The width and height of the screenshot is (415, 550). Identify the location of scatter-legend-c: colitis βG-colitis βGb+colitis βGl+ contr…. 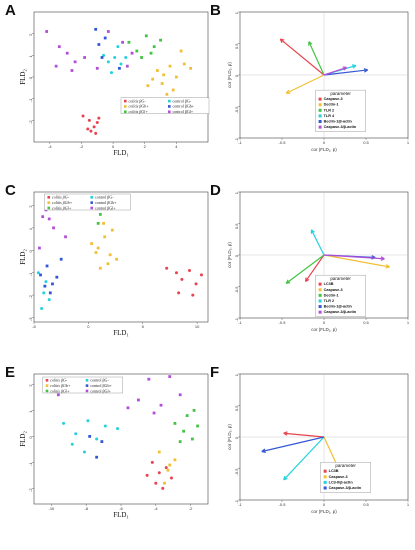
(87, 202).